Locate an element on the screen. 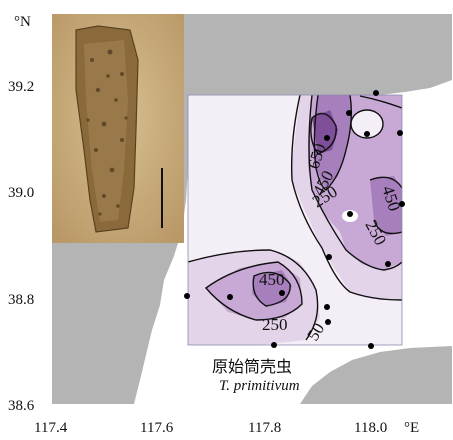 Image resolution: width=453 pixels, height=440 pixels. lat-tick-label: 38.6 is located at coordinates (21, 406).